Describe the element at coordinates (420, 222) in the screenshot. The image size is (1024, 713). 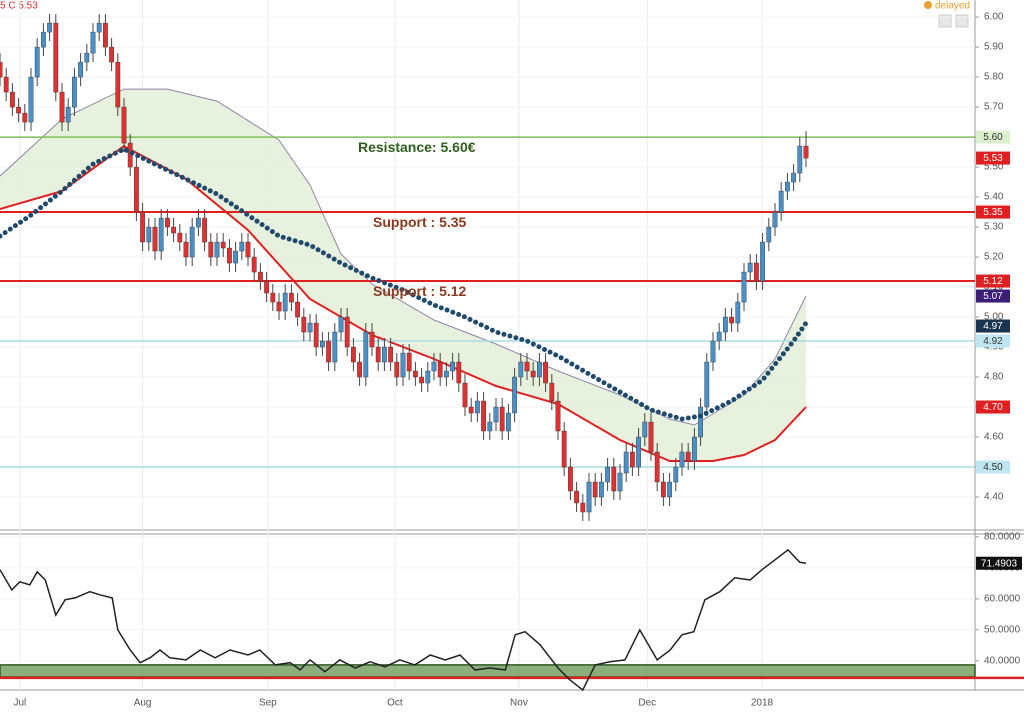
I see `level-annotation: Support : 5.35` at that location.